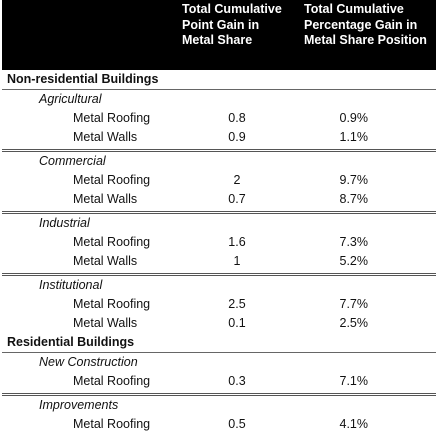  Describe the element at coordinates (237, 261) in the screenshot. I see `point-gain-value: 1` at that location.